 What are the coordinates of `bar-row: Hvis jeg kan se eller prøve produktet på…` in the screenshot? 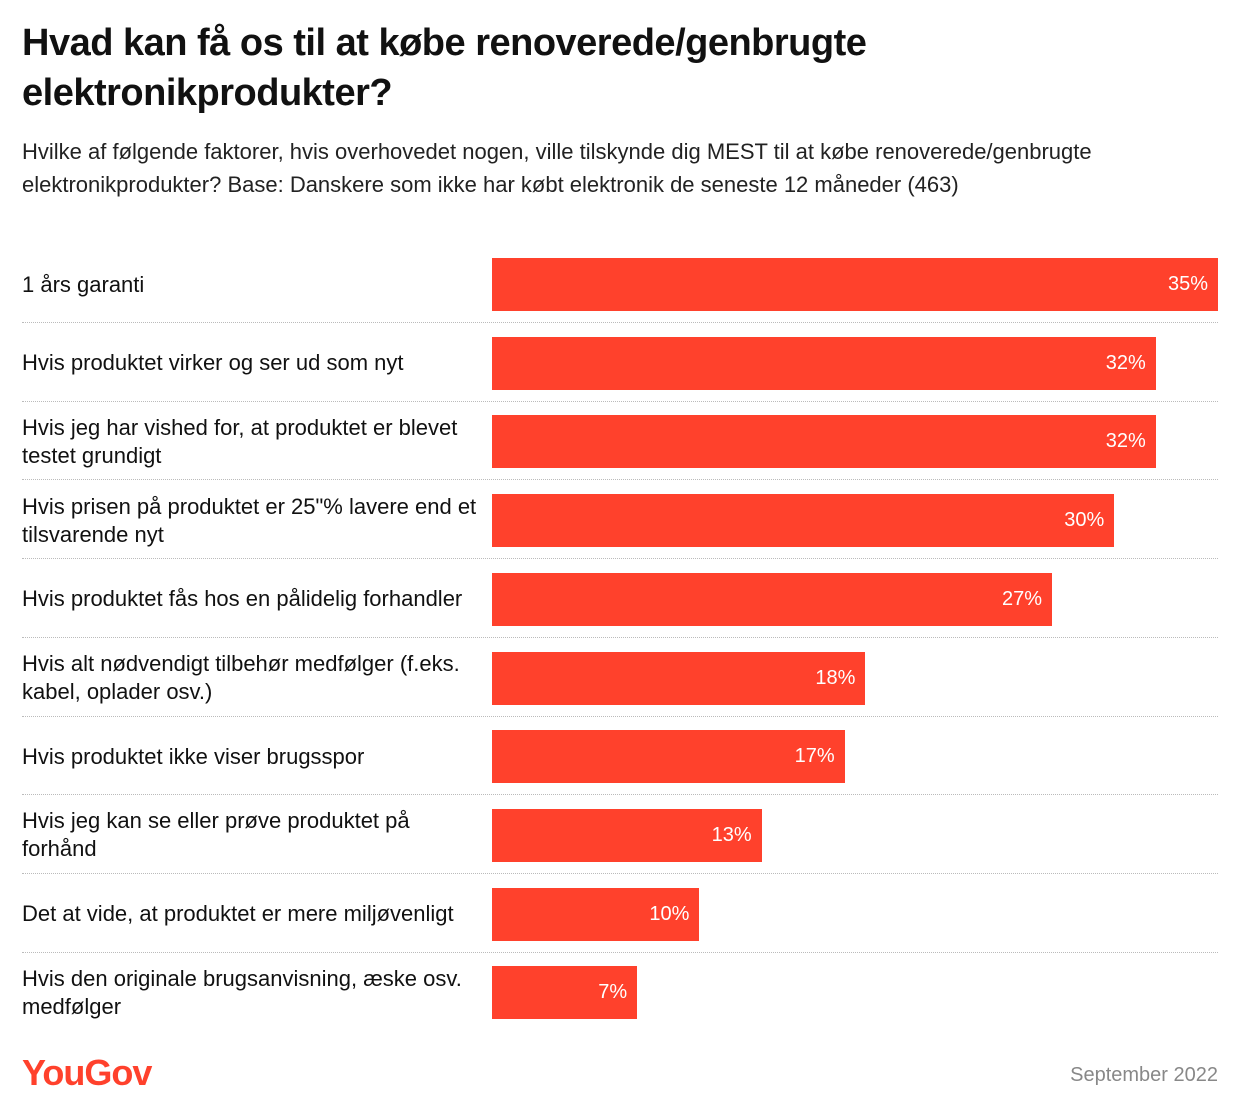 It's located at (620, 841).